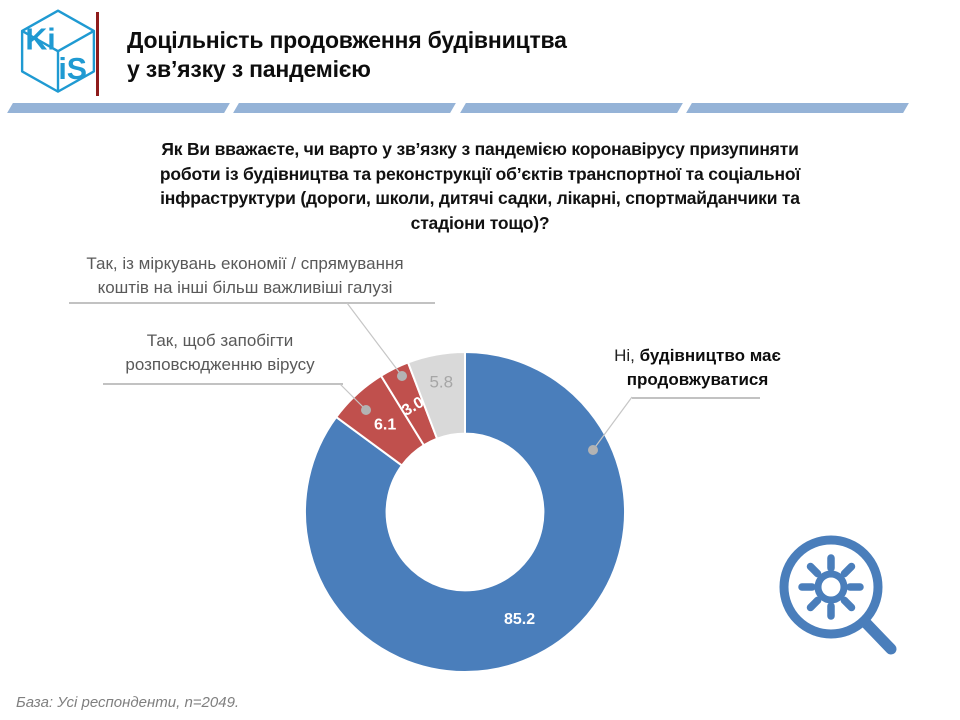  I want to click on callout-economy-underline, so click(252, 303).